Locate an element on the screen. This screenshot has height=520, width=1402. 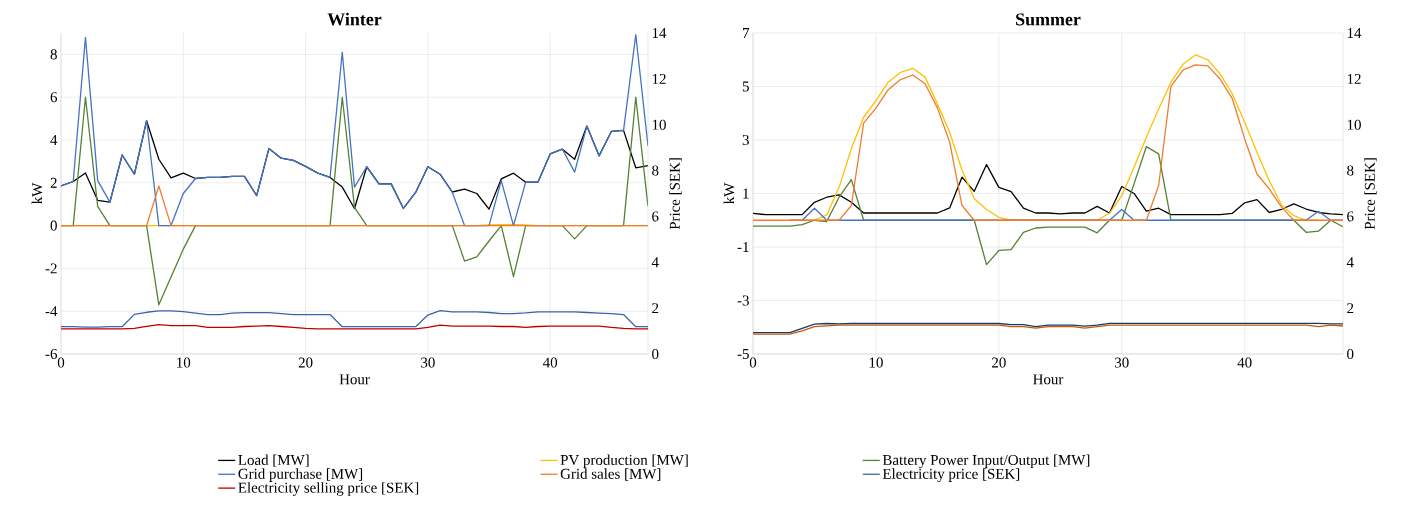
chart-title: Winter is located at coordinates (354, 19).